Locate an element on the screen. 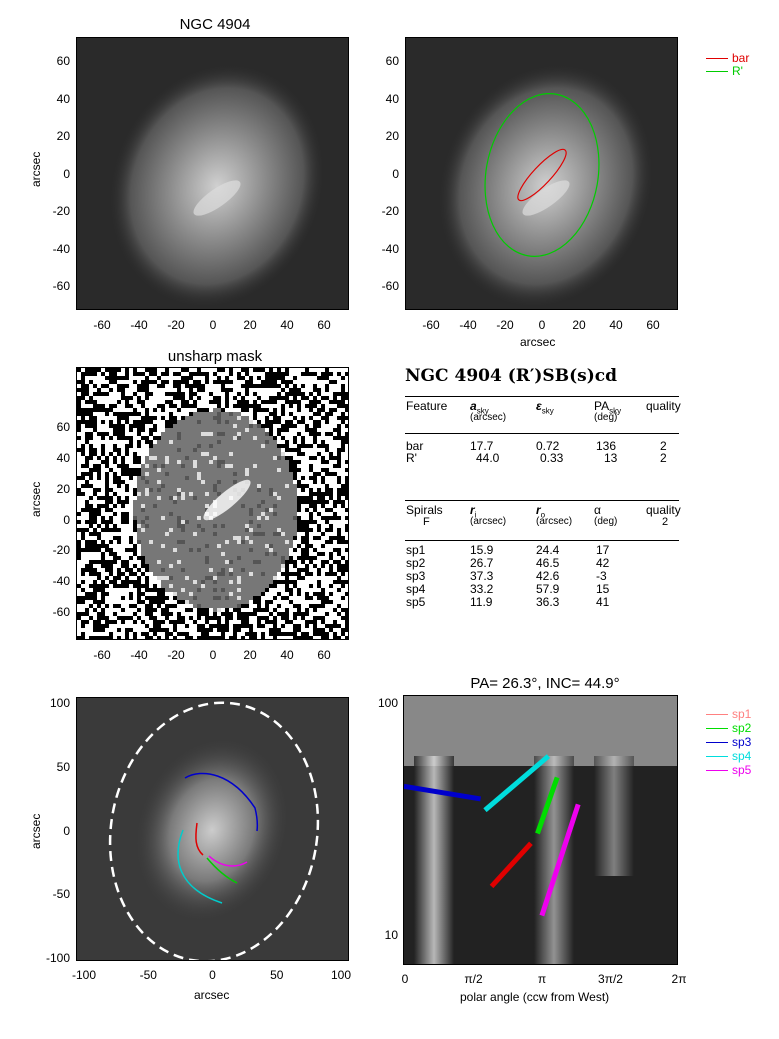 The width and height of the screenshot is (779, 1039). feature-cell: 2 is located at coordinates (663, 458).